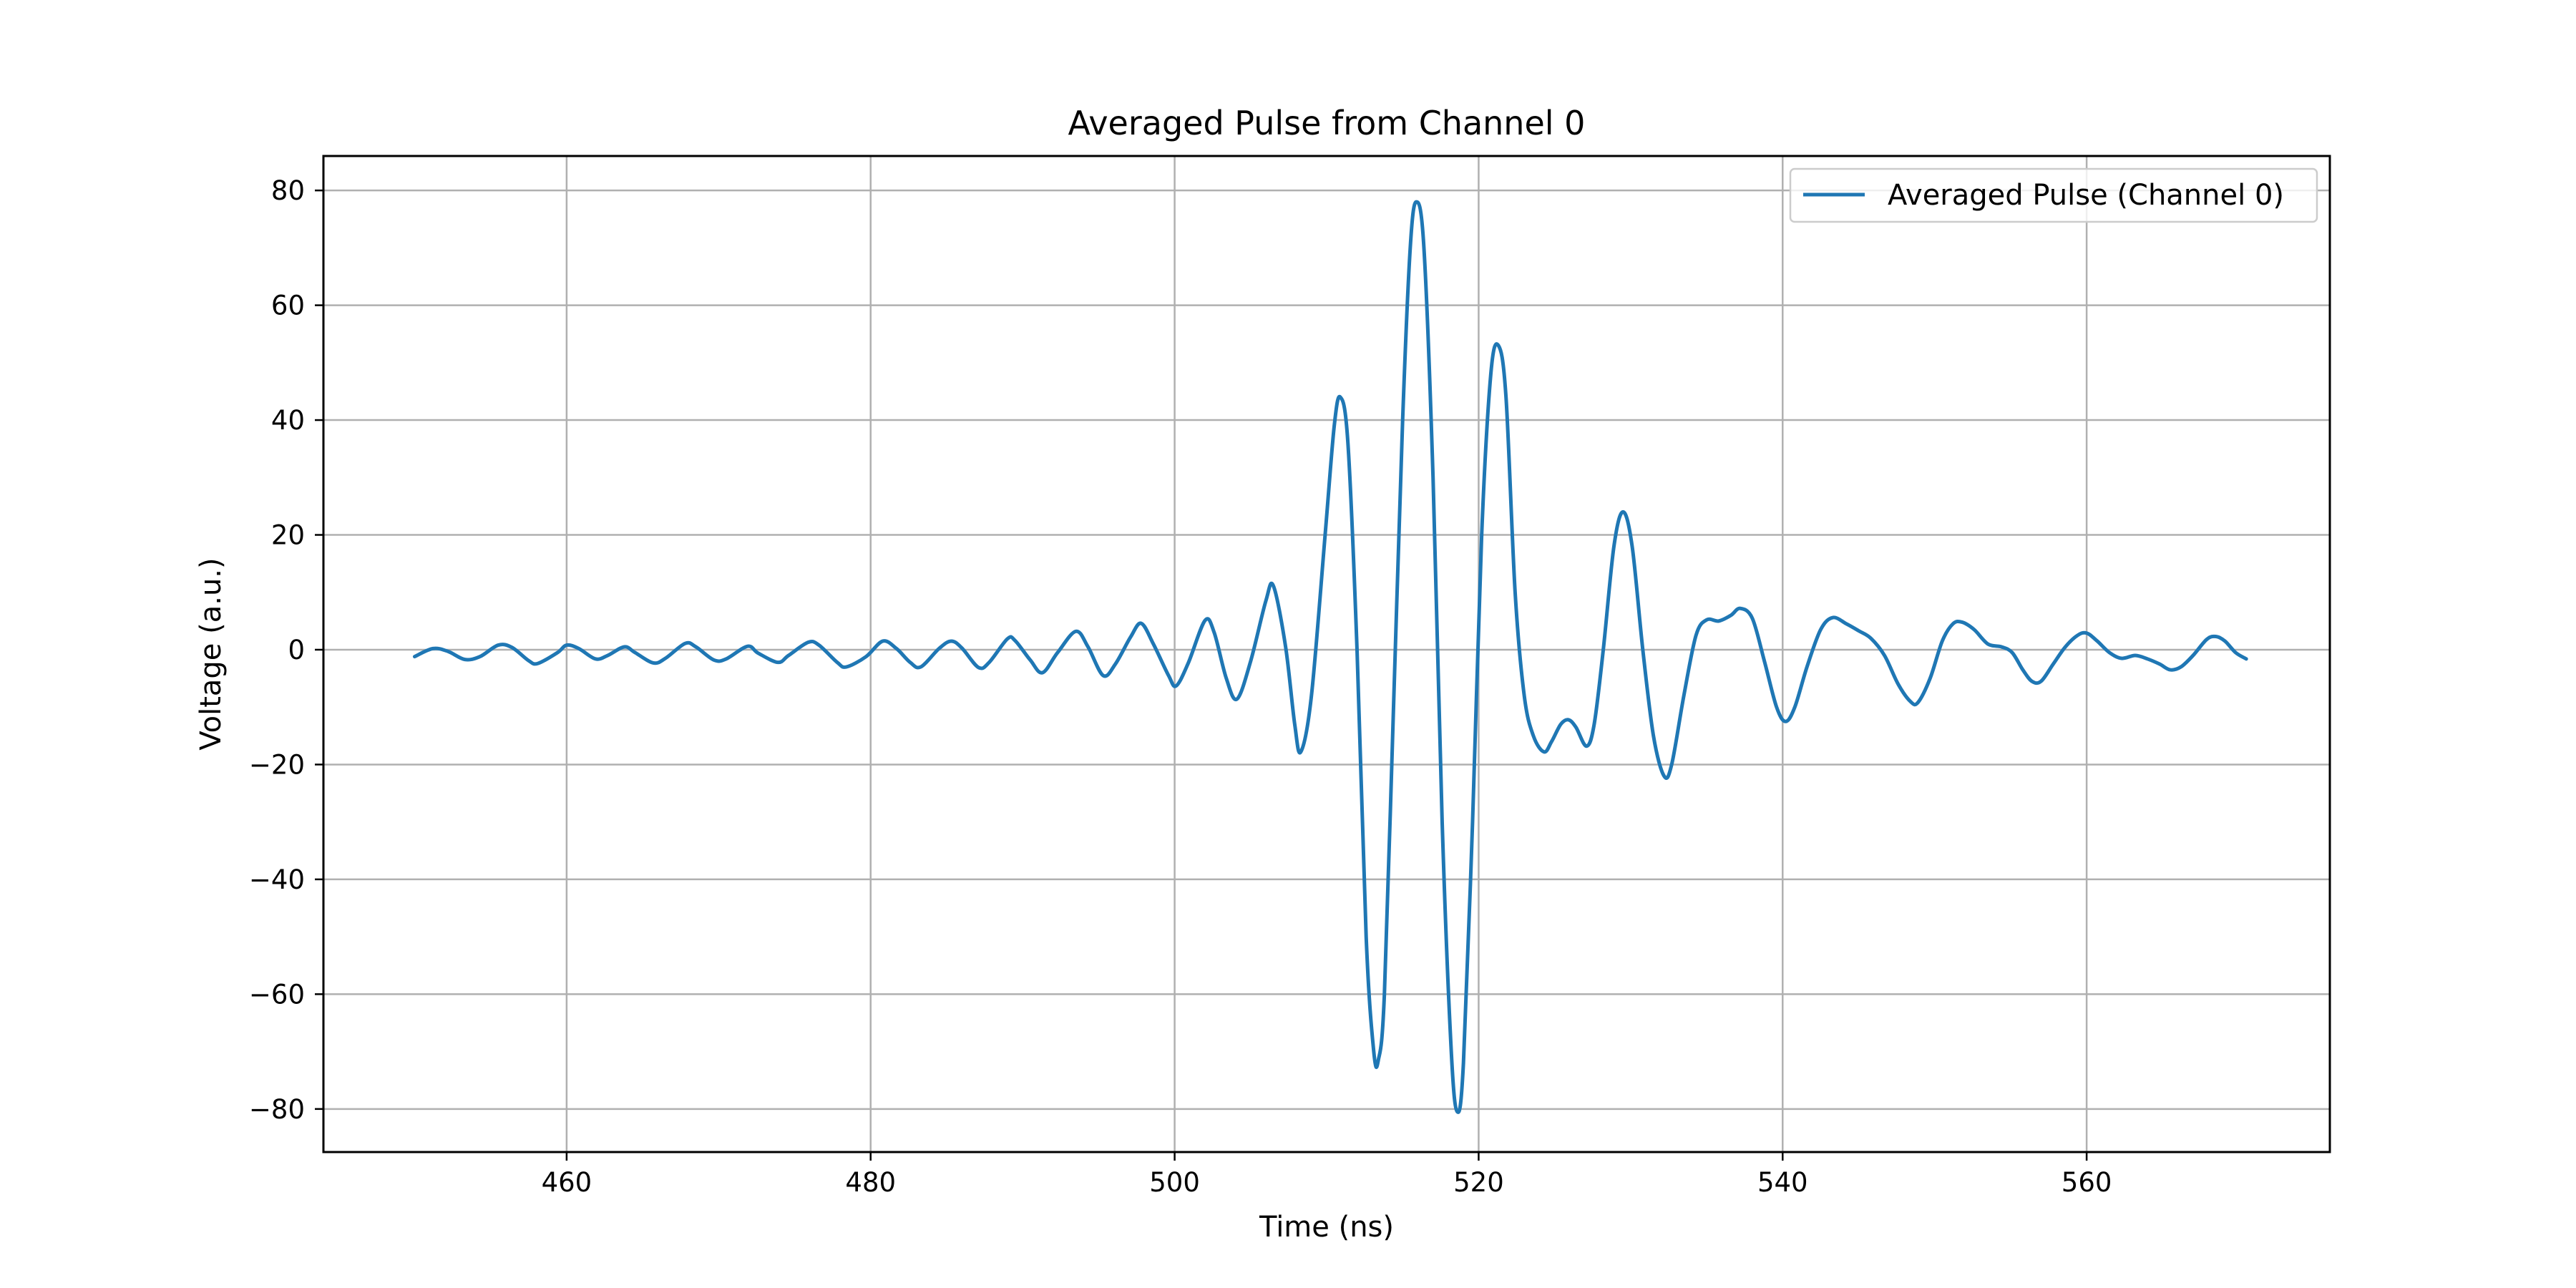 Image resolution: width=2576 pixels, height=1288 pixels. Describe the element at coordinates (288, 306) in the screenshot. I see `y-tick-label: 60` at that location.